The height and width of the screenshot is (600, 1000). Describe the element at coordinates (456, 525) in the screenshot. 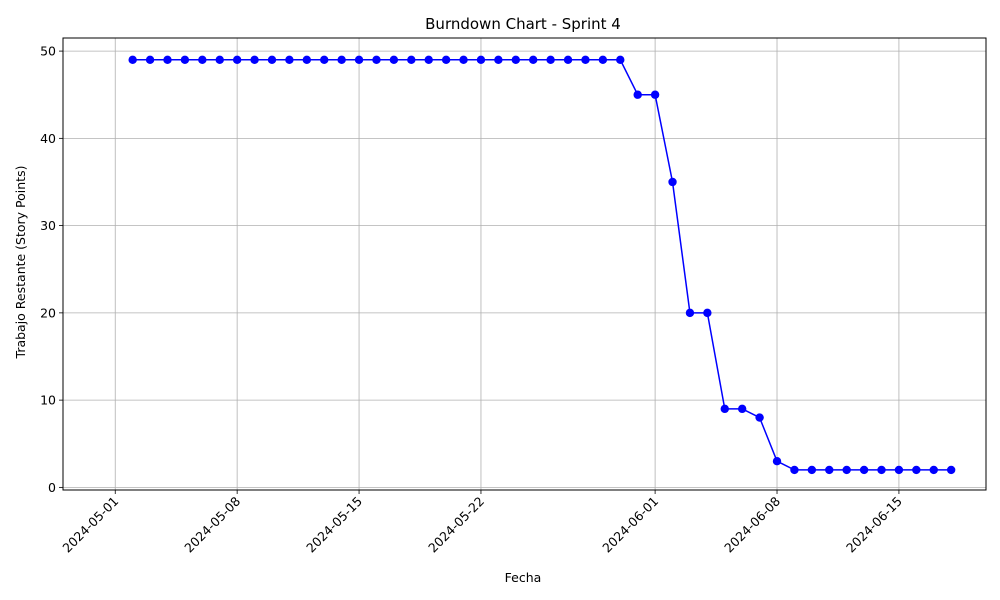

I see `x-tick-label: 2024-05-22` at that location.